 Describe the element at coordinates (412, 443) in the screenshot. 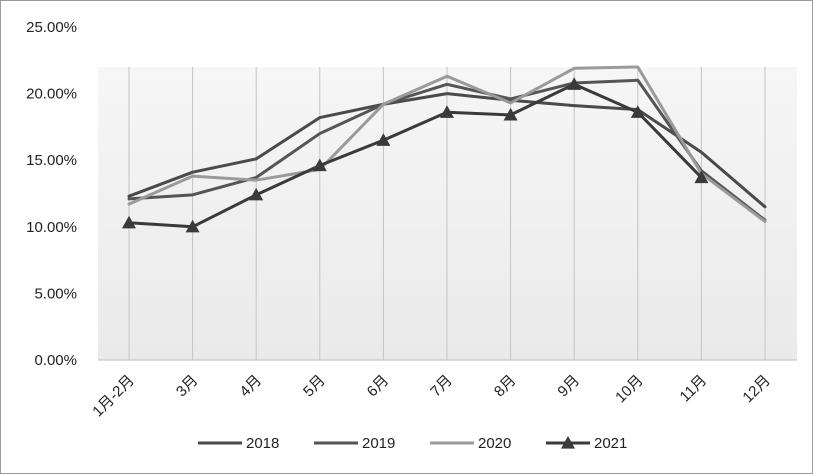

I see `legend: 2018 2019 2020 2021` at that location.